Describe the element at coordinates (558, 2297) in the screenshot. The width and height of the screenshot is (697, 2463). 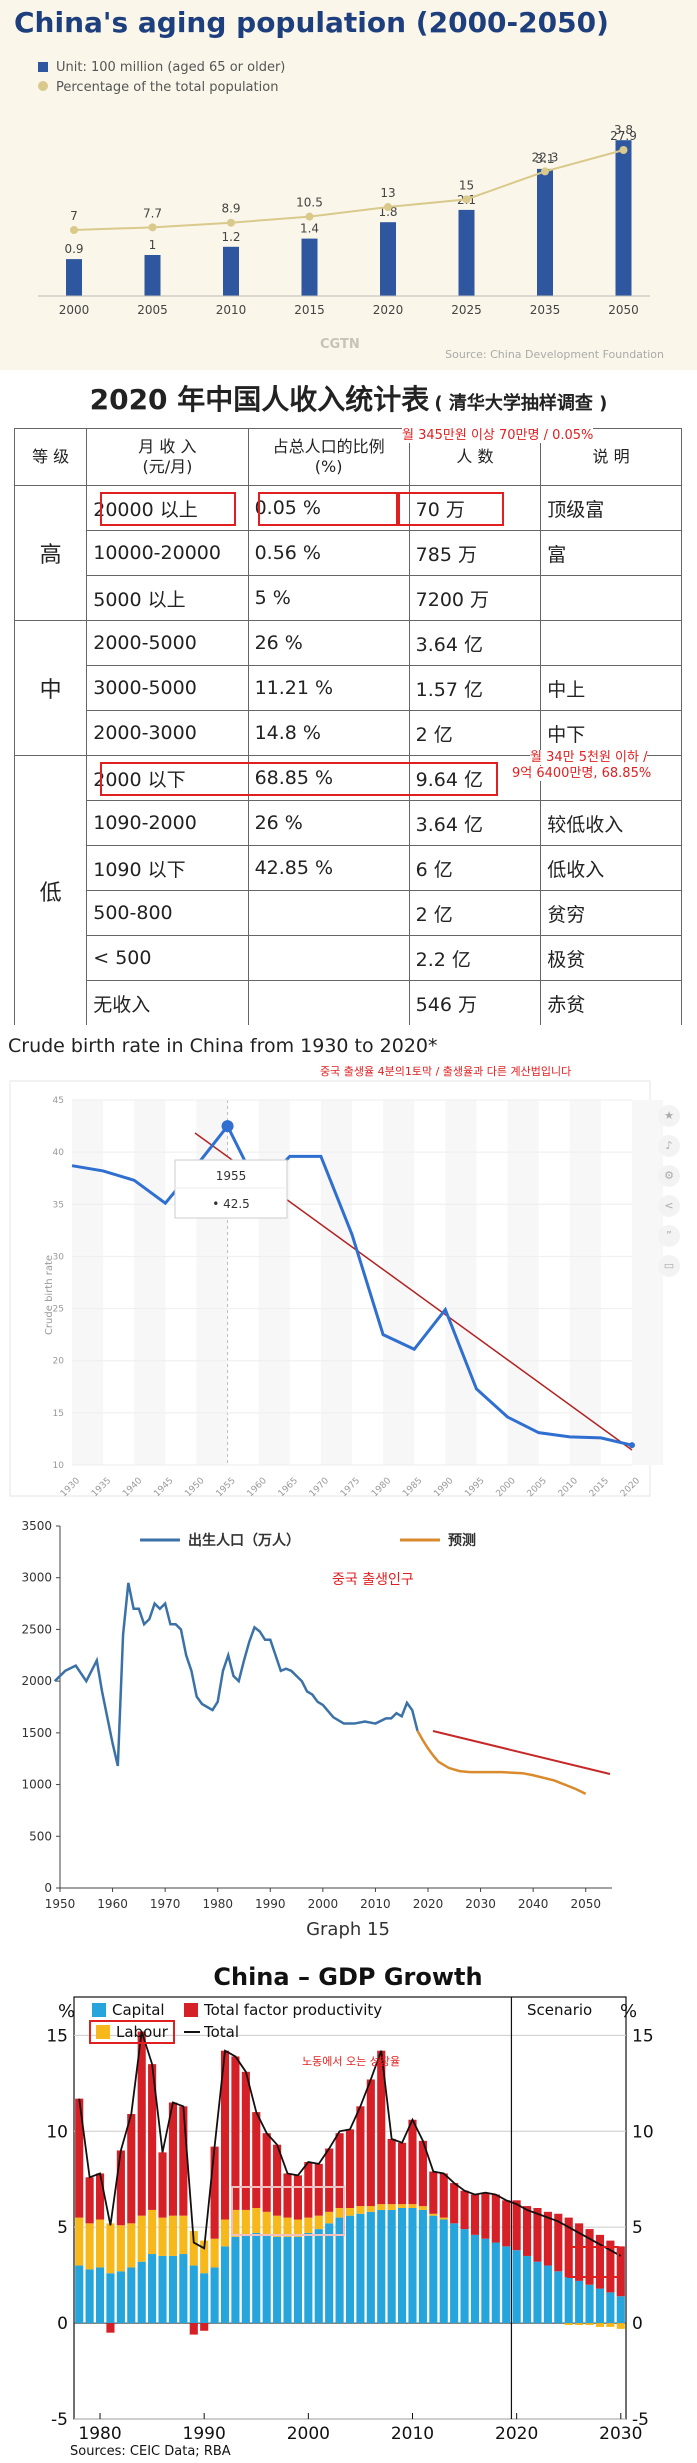
I see `bar-capital-2024` at that location.